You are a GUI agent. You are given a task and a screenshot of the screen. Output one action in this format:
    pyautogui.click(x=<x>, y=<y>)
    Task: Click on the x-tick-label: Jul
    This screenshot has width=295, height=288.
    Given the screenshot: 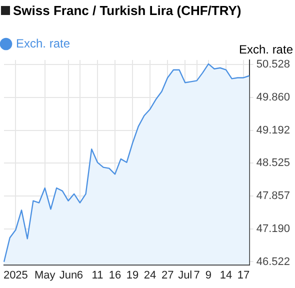 What is the action you would take?
    pyautogui.click(x=185, y=275)
    